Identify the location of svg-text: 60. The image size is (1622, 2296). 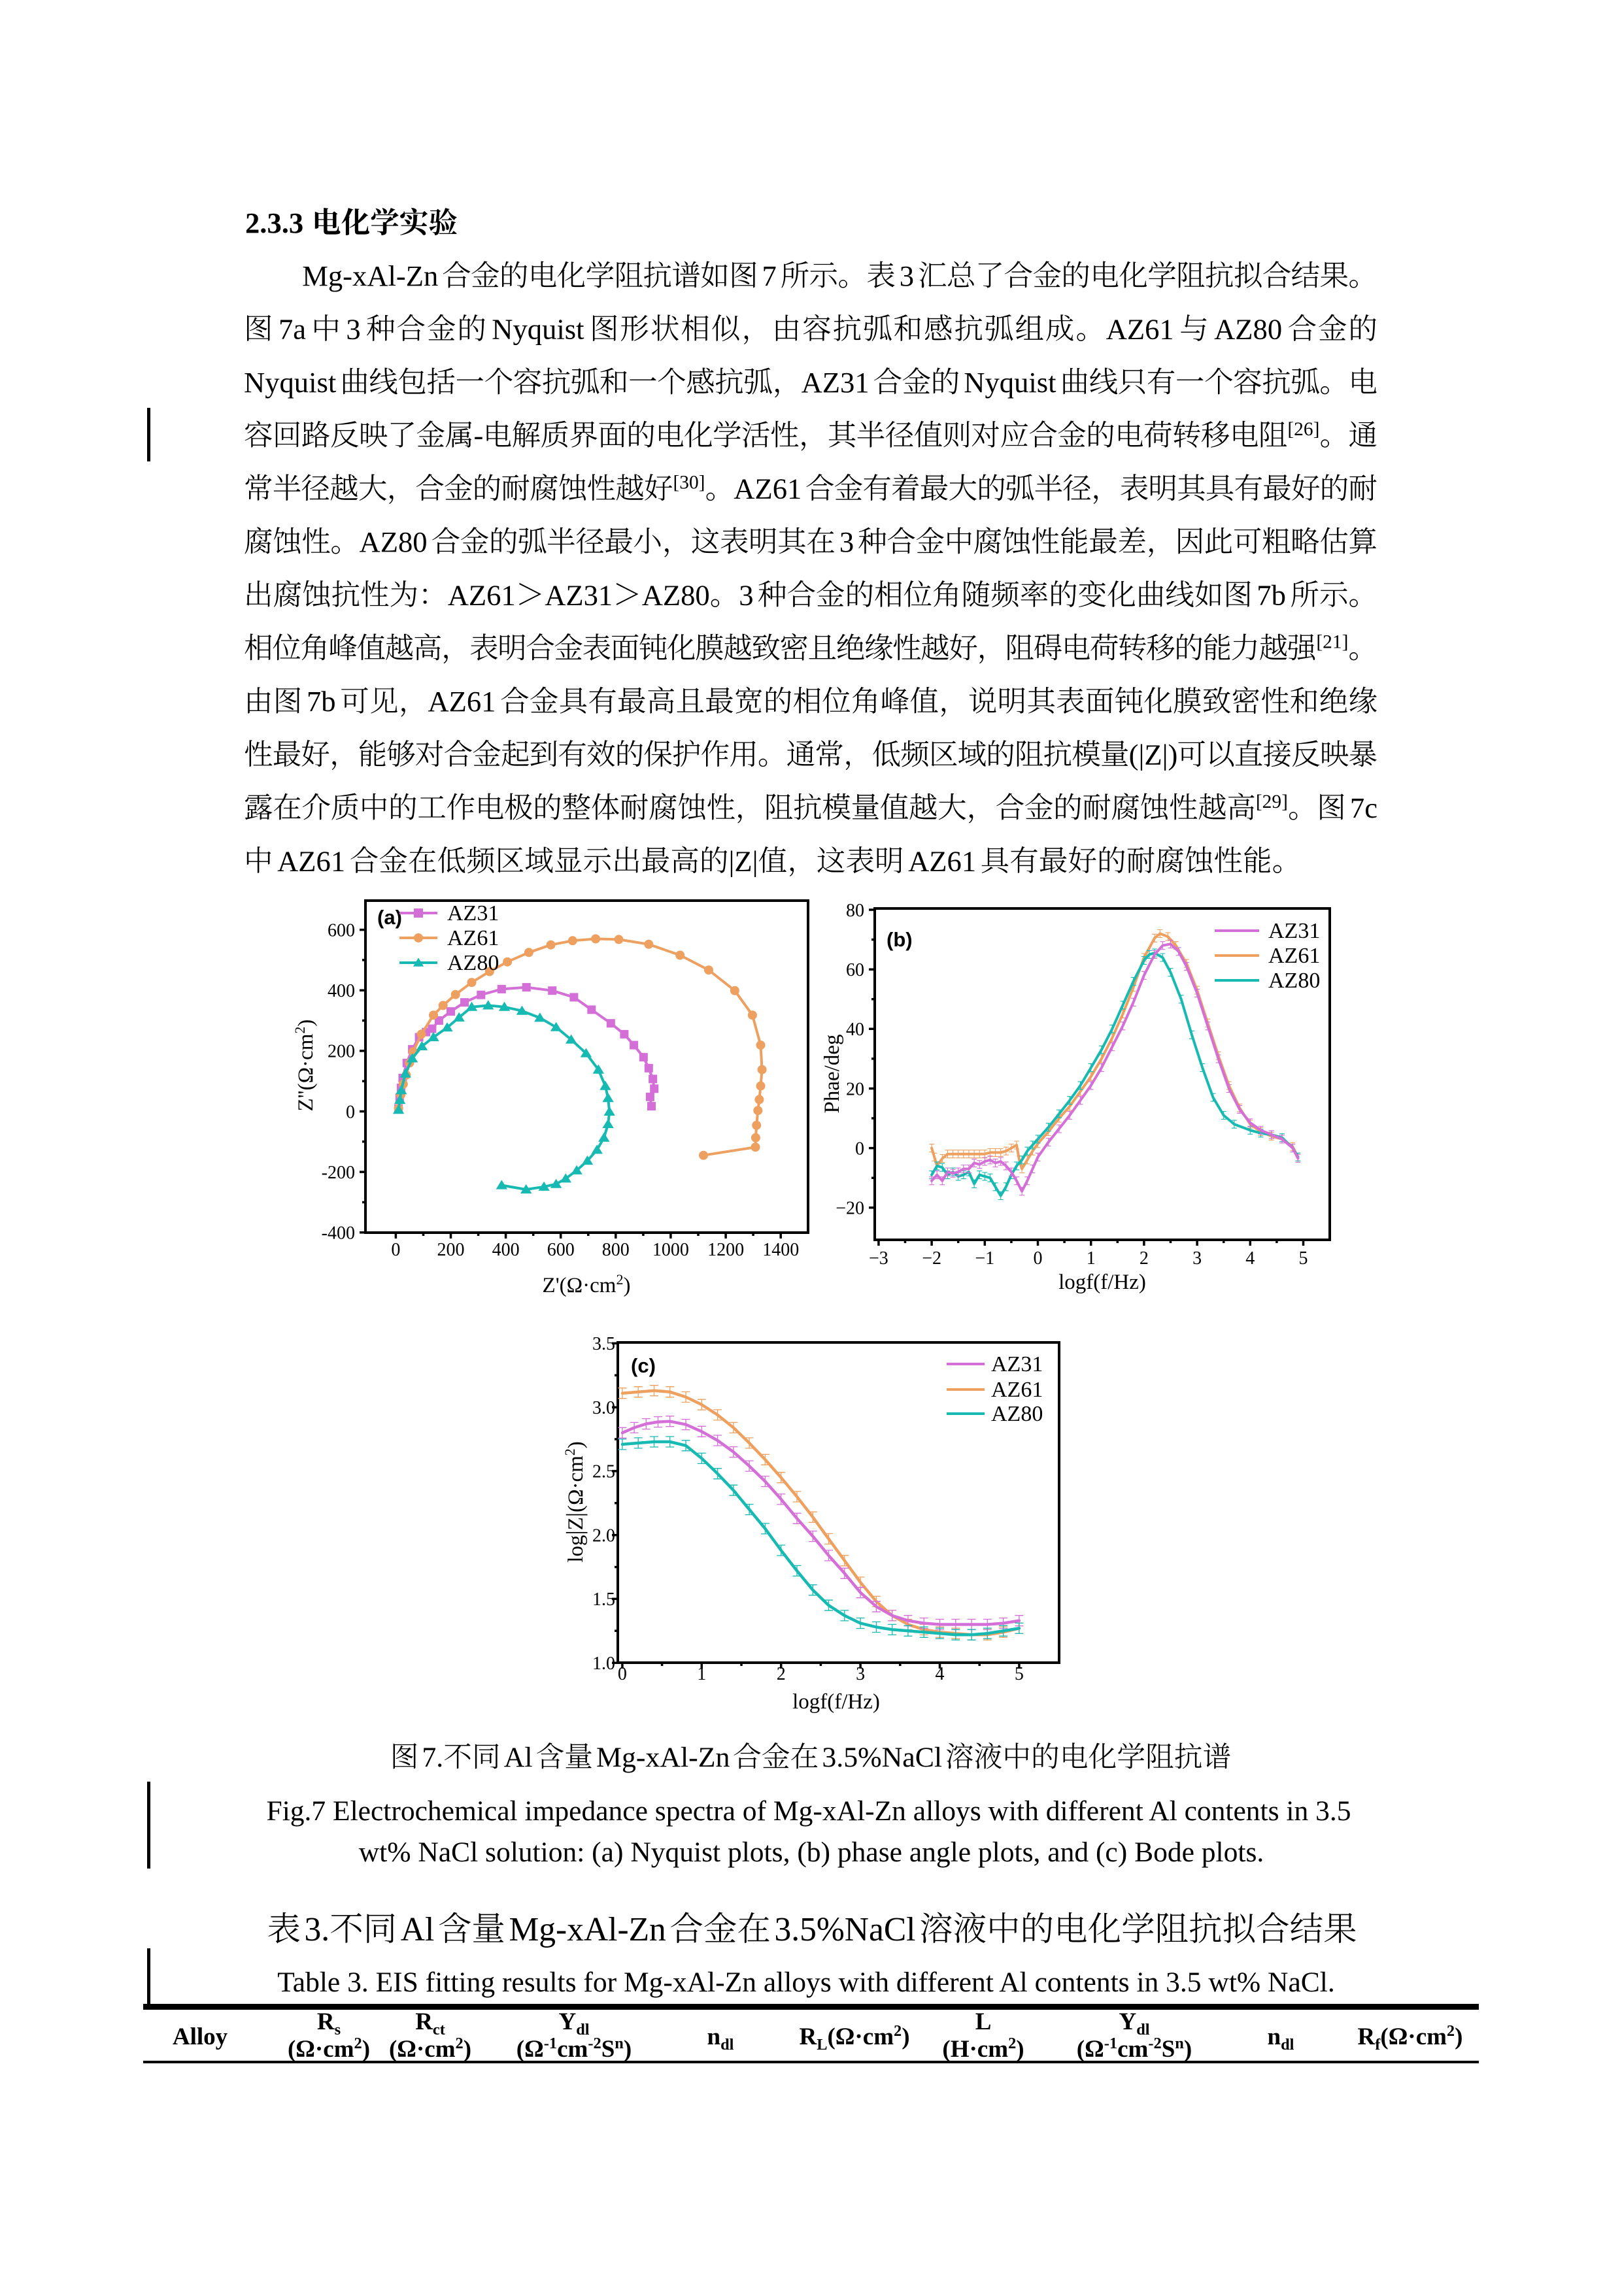
(855, 970).